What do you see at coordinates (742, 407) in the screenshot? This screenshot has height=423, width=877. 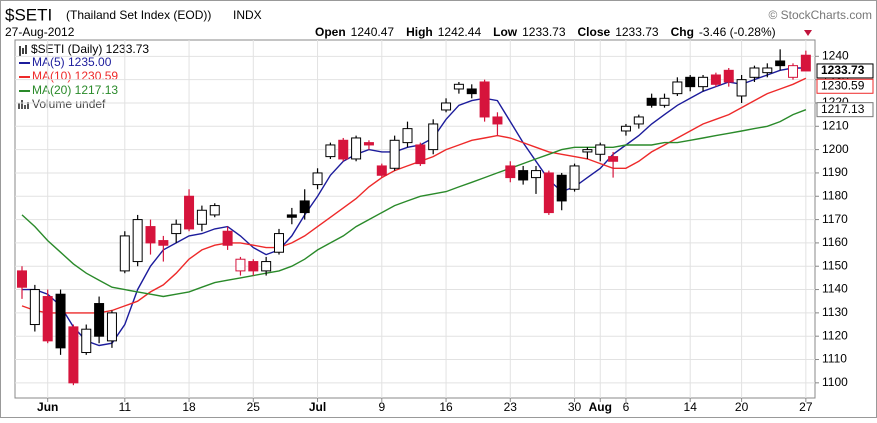 I see `x-tick-label: 20` at bounding box center [742, 407].